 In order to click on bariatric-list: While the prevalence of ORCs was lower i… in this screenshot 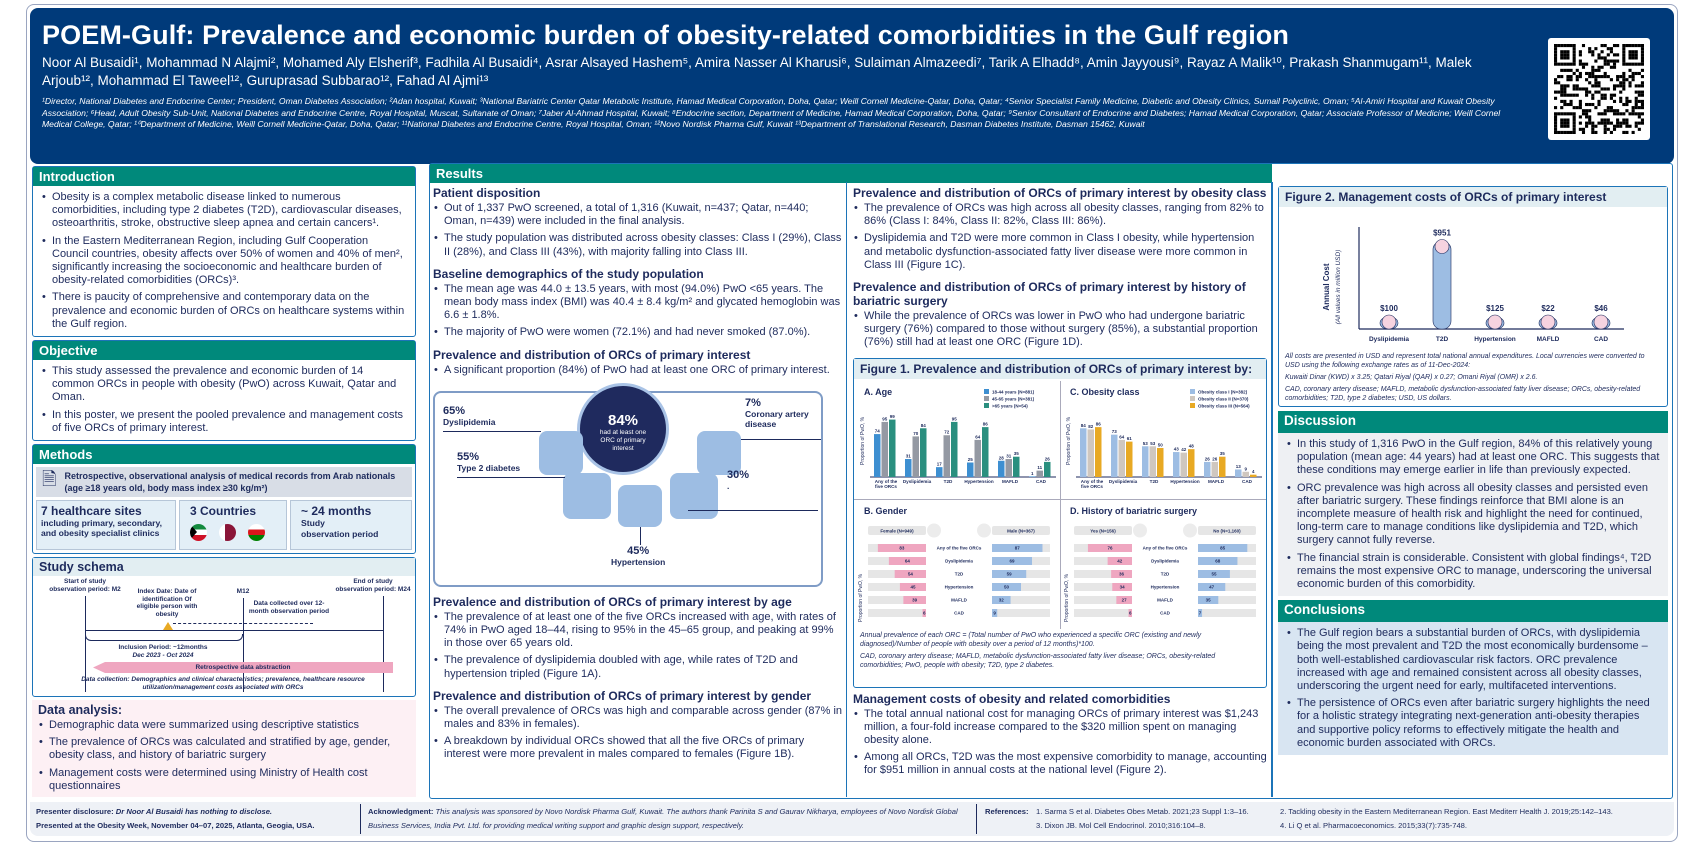, I will do `click(1061, 332)`.